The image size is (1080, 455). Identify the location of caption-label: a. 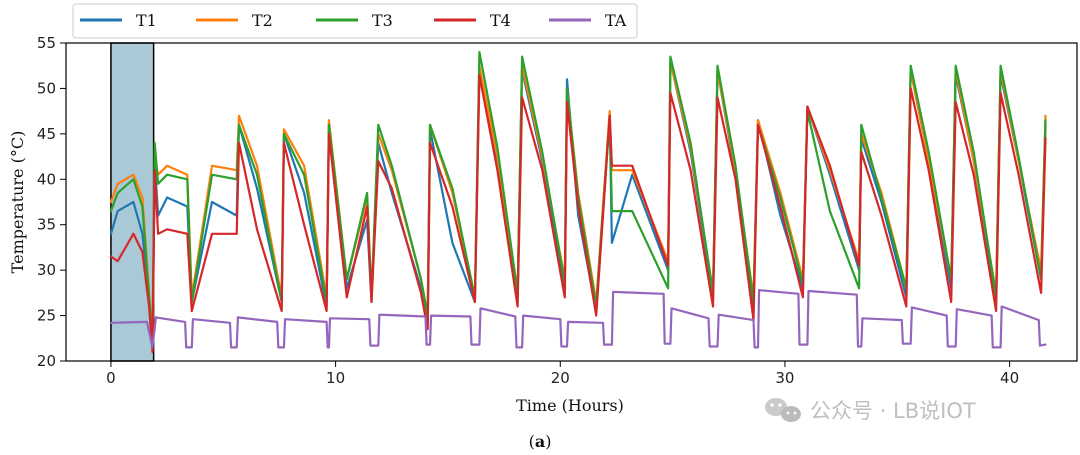
(540, 441).